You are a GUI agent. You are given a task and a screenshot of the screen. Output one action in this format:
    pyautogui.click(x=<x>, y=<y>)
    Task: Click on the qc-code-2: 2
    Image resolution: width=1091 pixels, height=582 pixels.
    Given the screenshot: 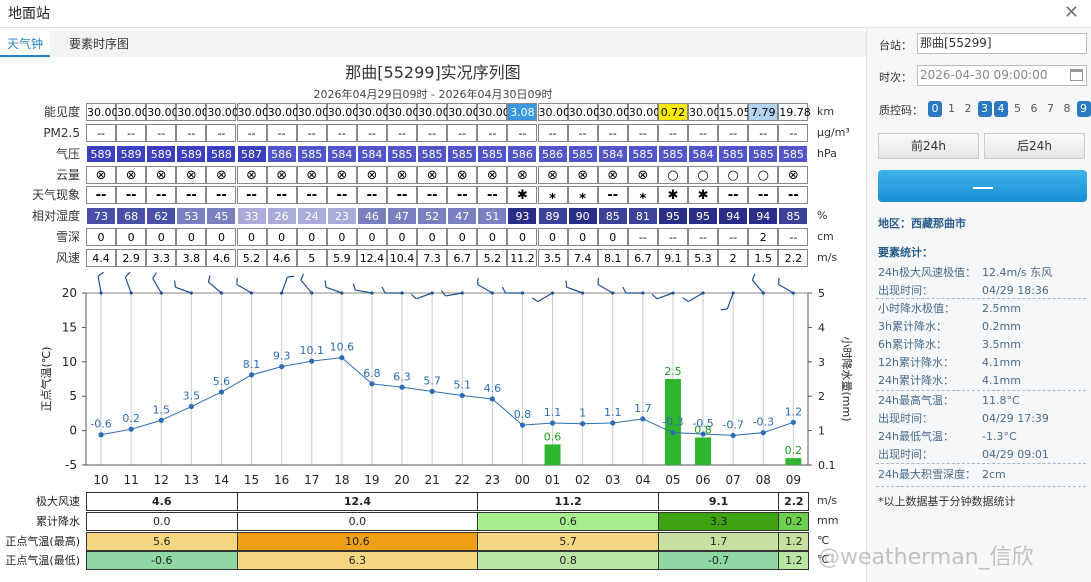 What is the action you would take?
    pyautogui.click(x=968, y=108)
    